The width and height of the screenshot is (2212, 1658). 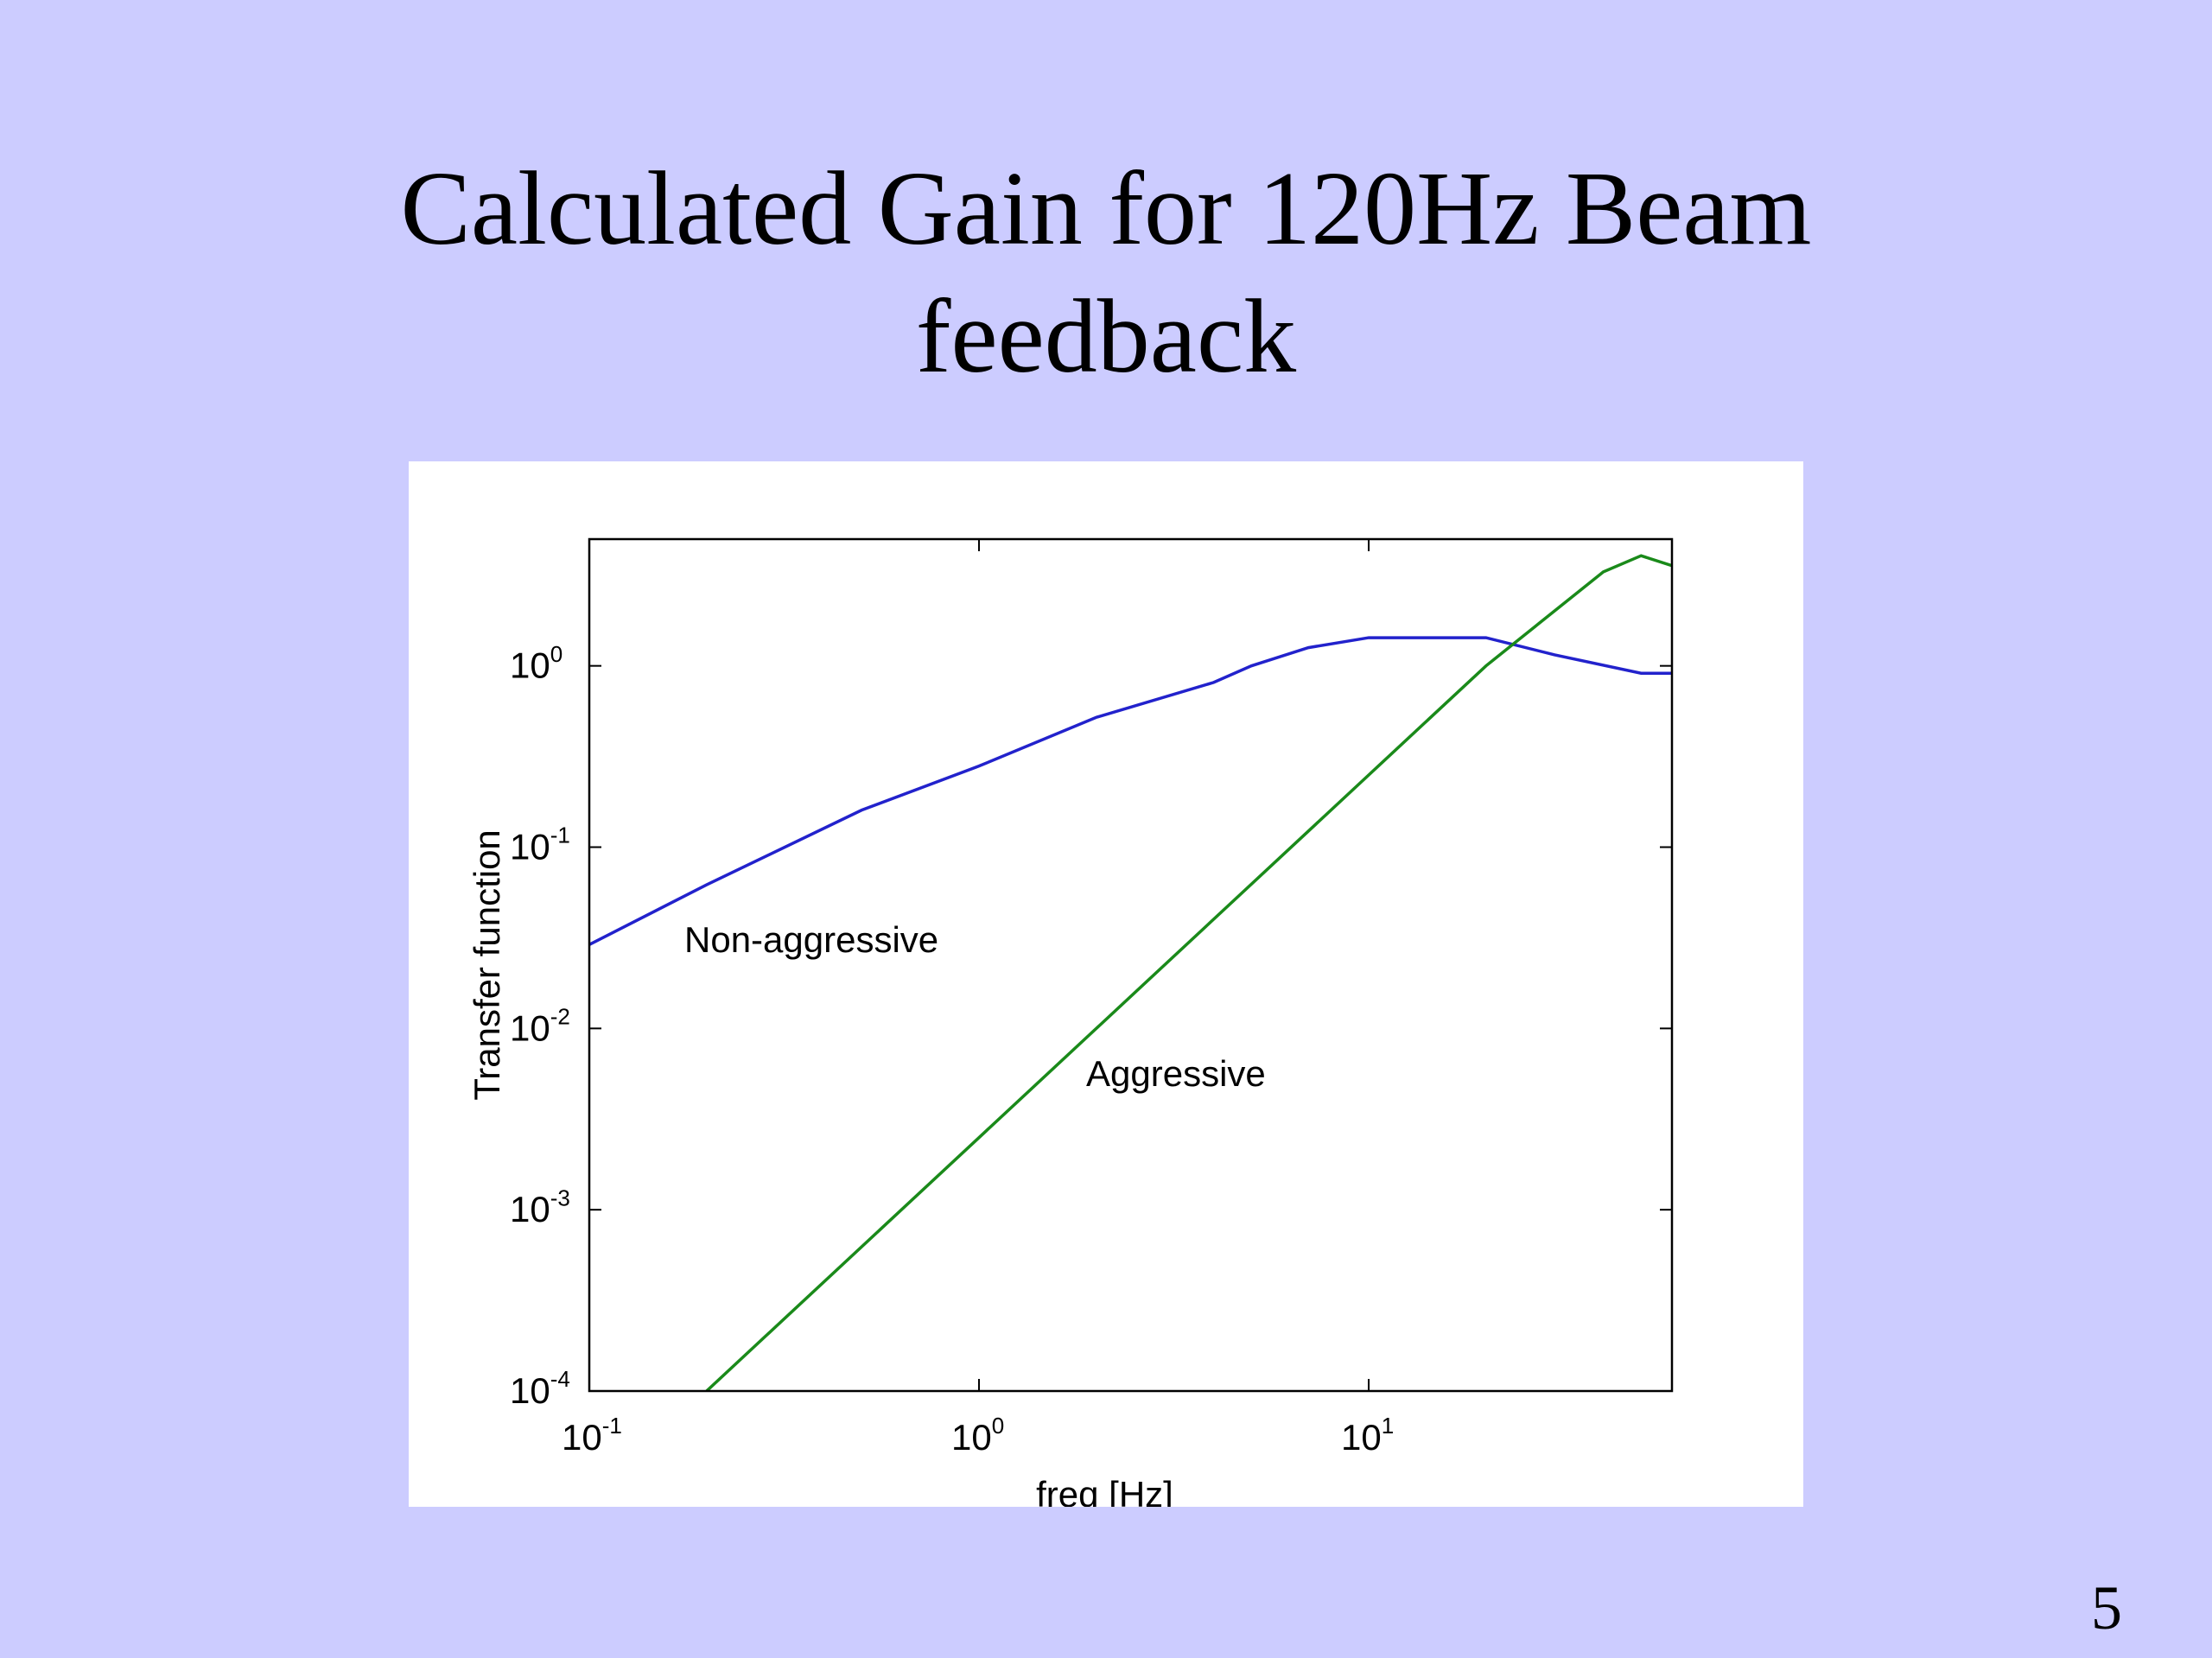 I want to click on y-axis-label: Transfer function, so click(x=487, y=965).